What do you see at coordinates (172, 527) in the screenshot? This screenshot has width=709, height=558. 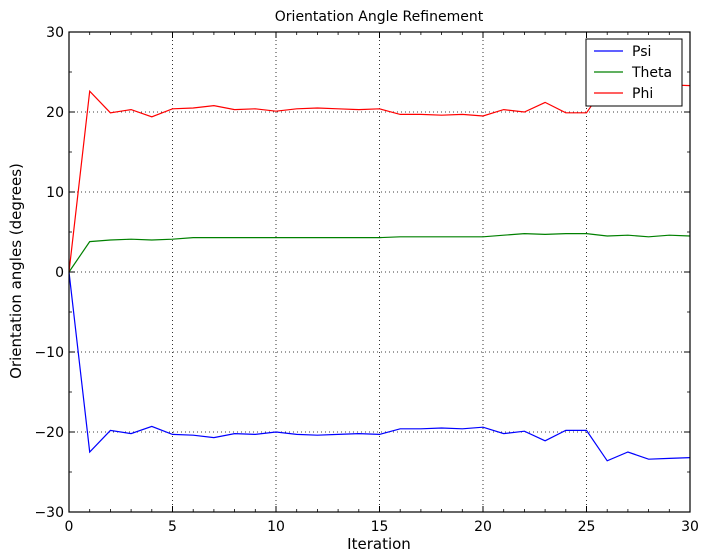 I see `x-tick-label-1: 5` at bounding box center [172, 527].